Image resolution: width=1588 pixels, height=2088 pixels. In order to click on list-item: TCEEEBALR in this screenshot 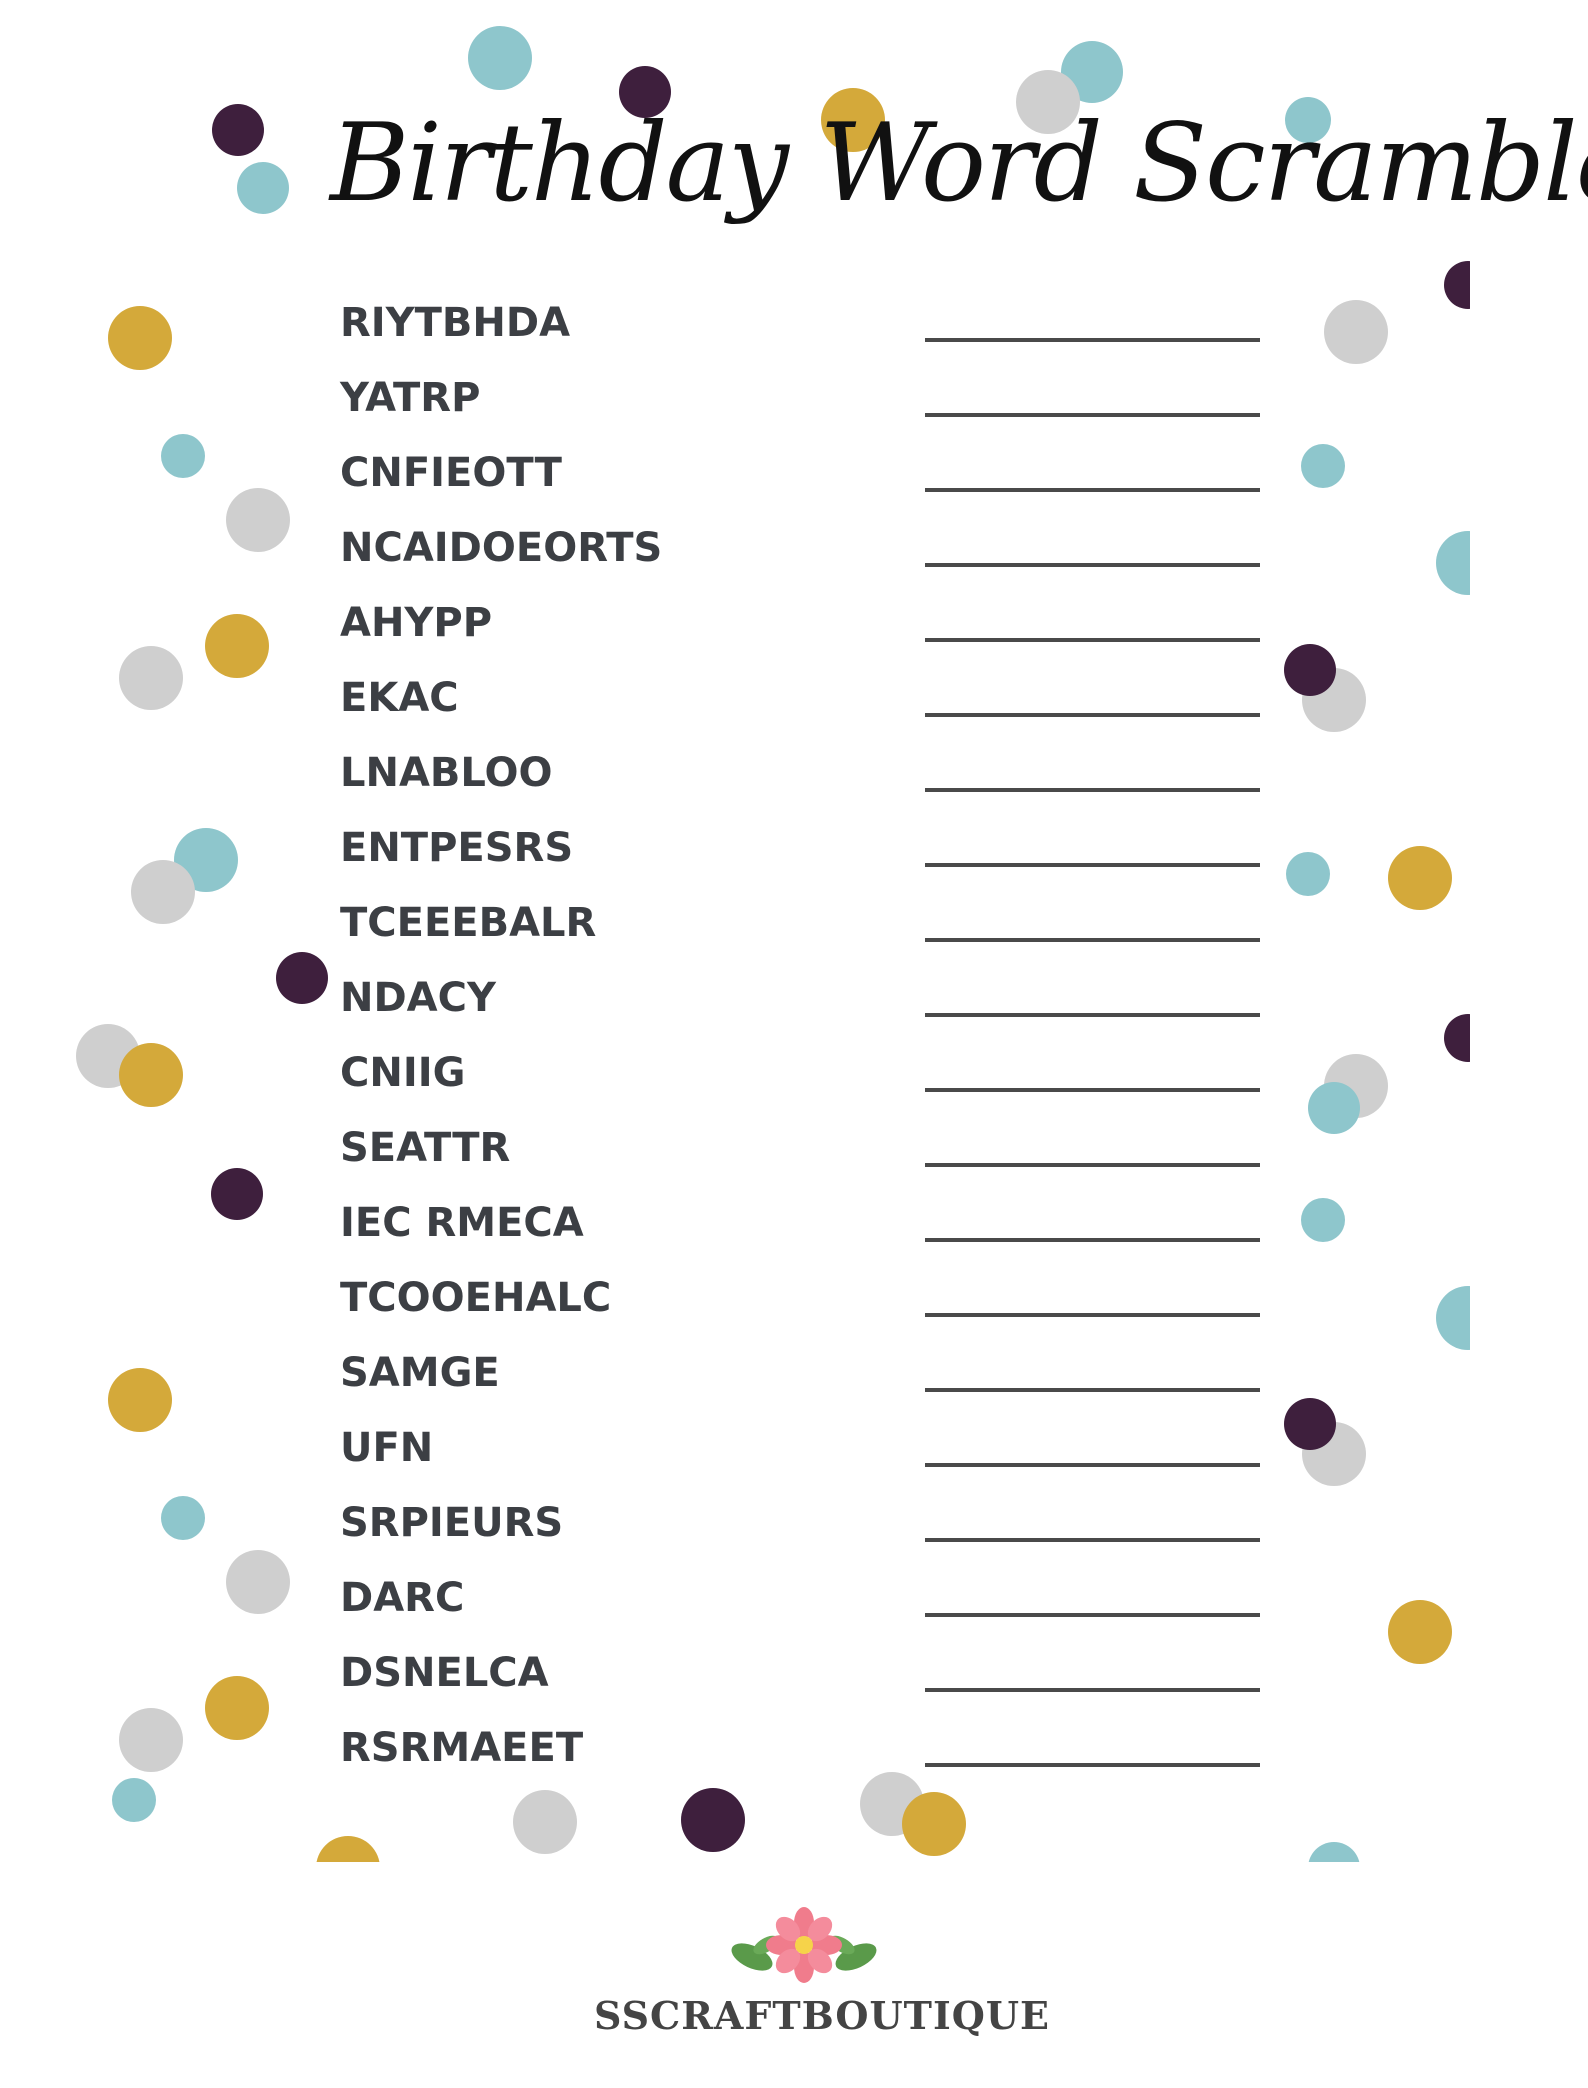, I will do `click(810, 927)`.